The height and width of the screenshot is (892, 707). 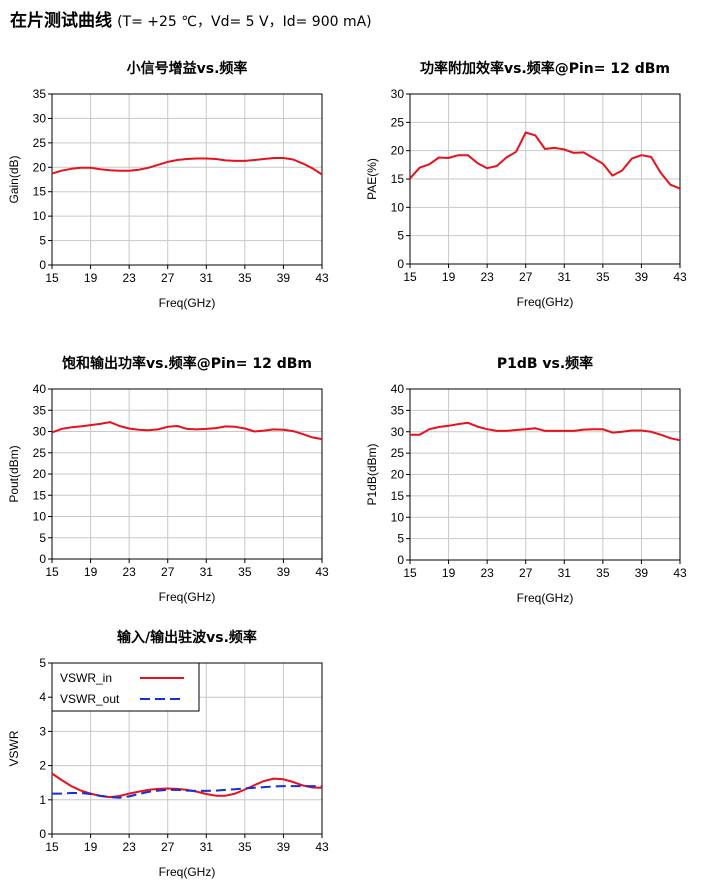 What do you see at coordinates (187, 179) in the screenshot?
I see `plot-frame` at bounding box center [187, 179].